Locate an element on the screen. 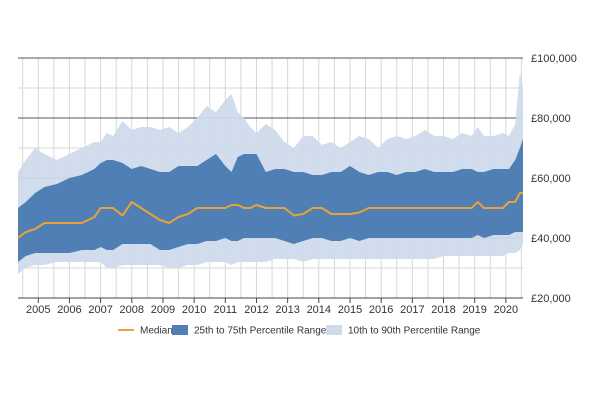 The height and width of the screenshot is (400, 600). x-tick-label: 2017 is located at coordinates (412, 310).